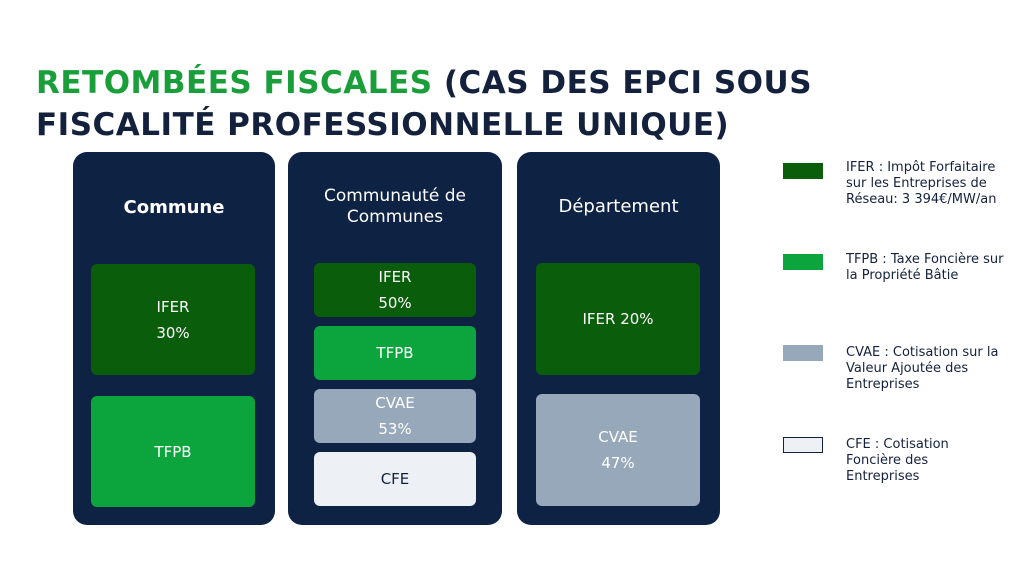  I want to click on box-ifer-communaute-value: 50%, so click(395, 303).